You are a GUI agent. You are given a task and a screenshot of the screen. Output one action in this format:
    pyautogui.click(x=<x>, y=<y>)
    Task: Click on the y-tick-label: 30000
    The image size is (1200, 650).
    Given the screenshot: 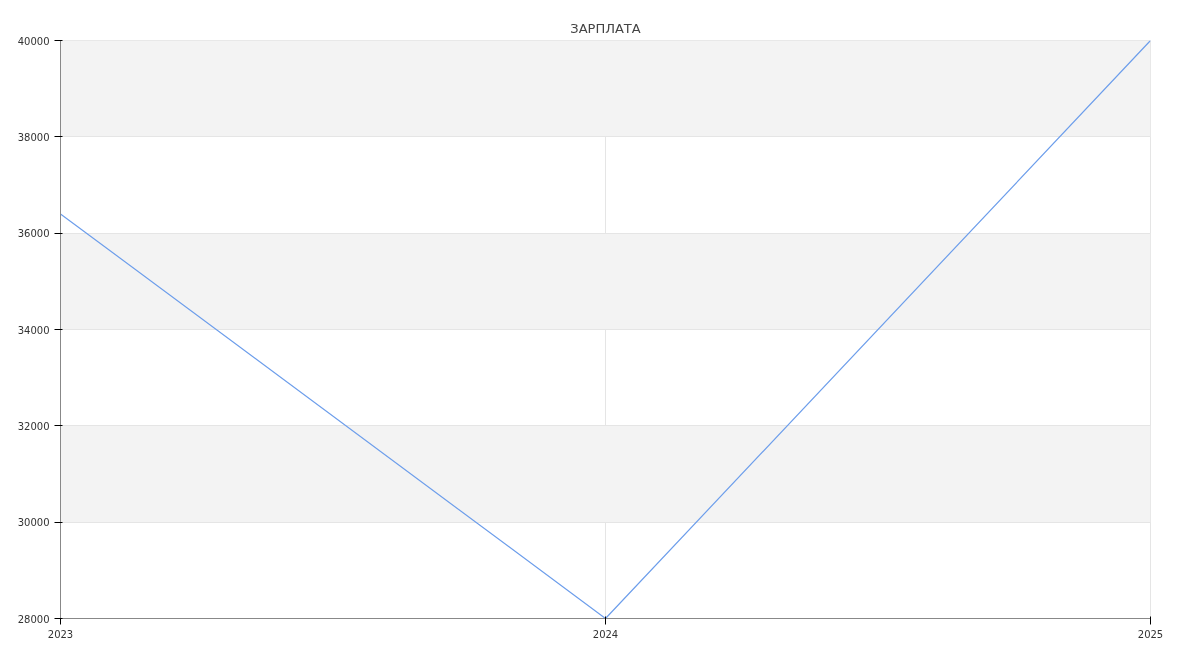 What is the action you would take?
    pyautogui.click(x=33, y=523)
    